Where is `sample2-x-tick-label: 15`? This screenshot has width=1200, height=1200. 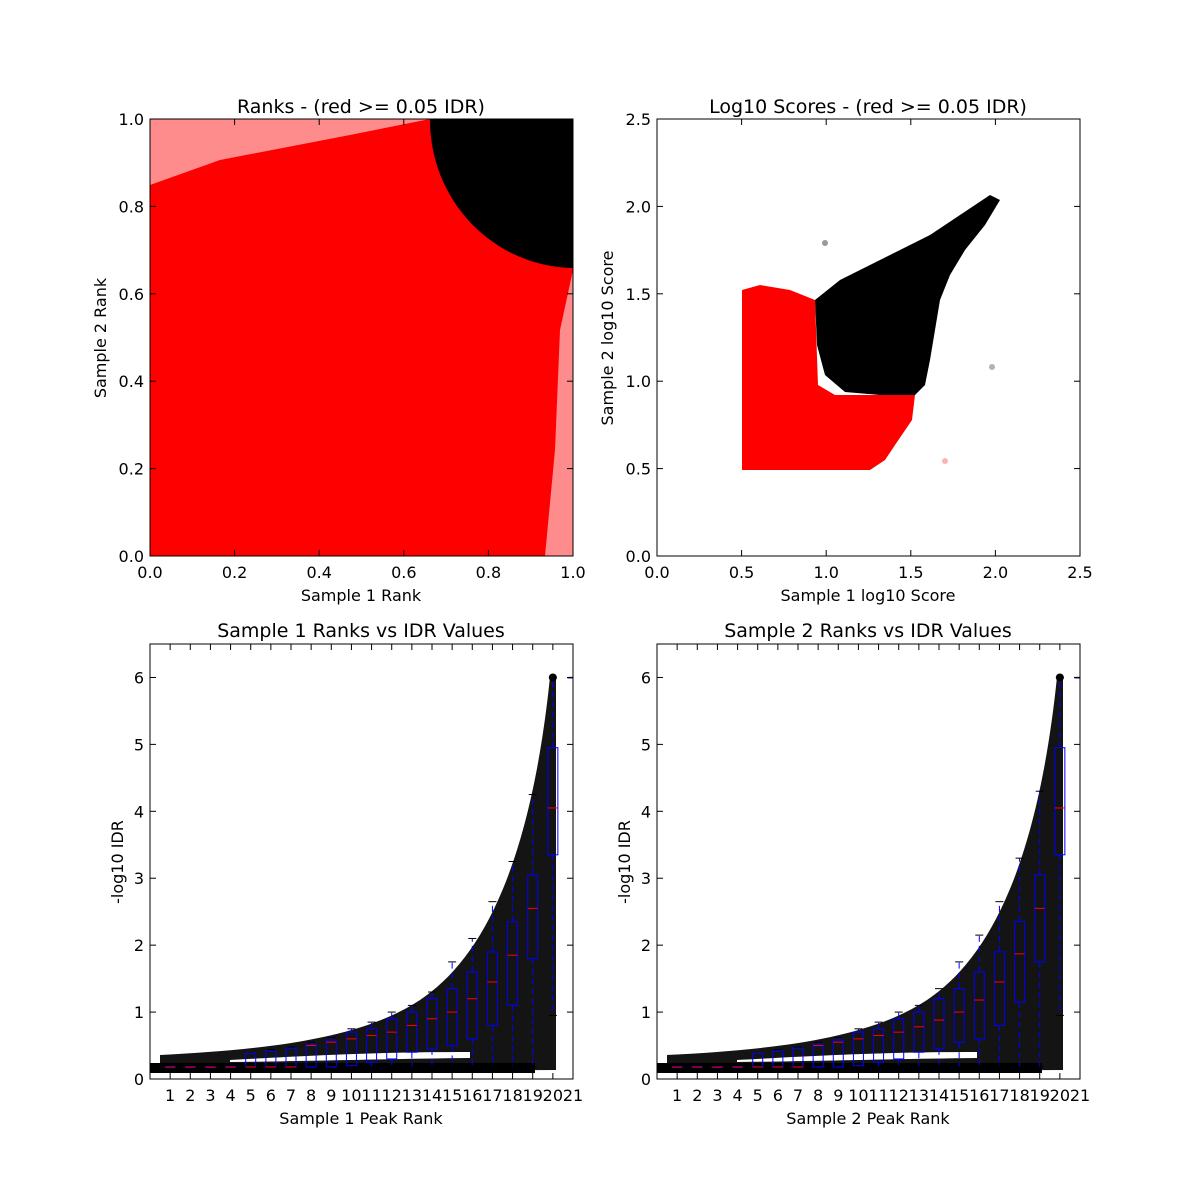 sample2-x-tick-label: 15 is located at coordinates (959, 1095).